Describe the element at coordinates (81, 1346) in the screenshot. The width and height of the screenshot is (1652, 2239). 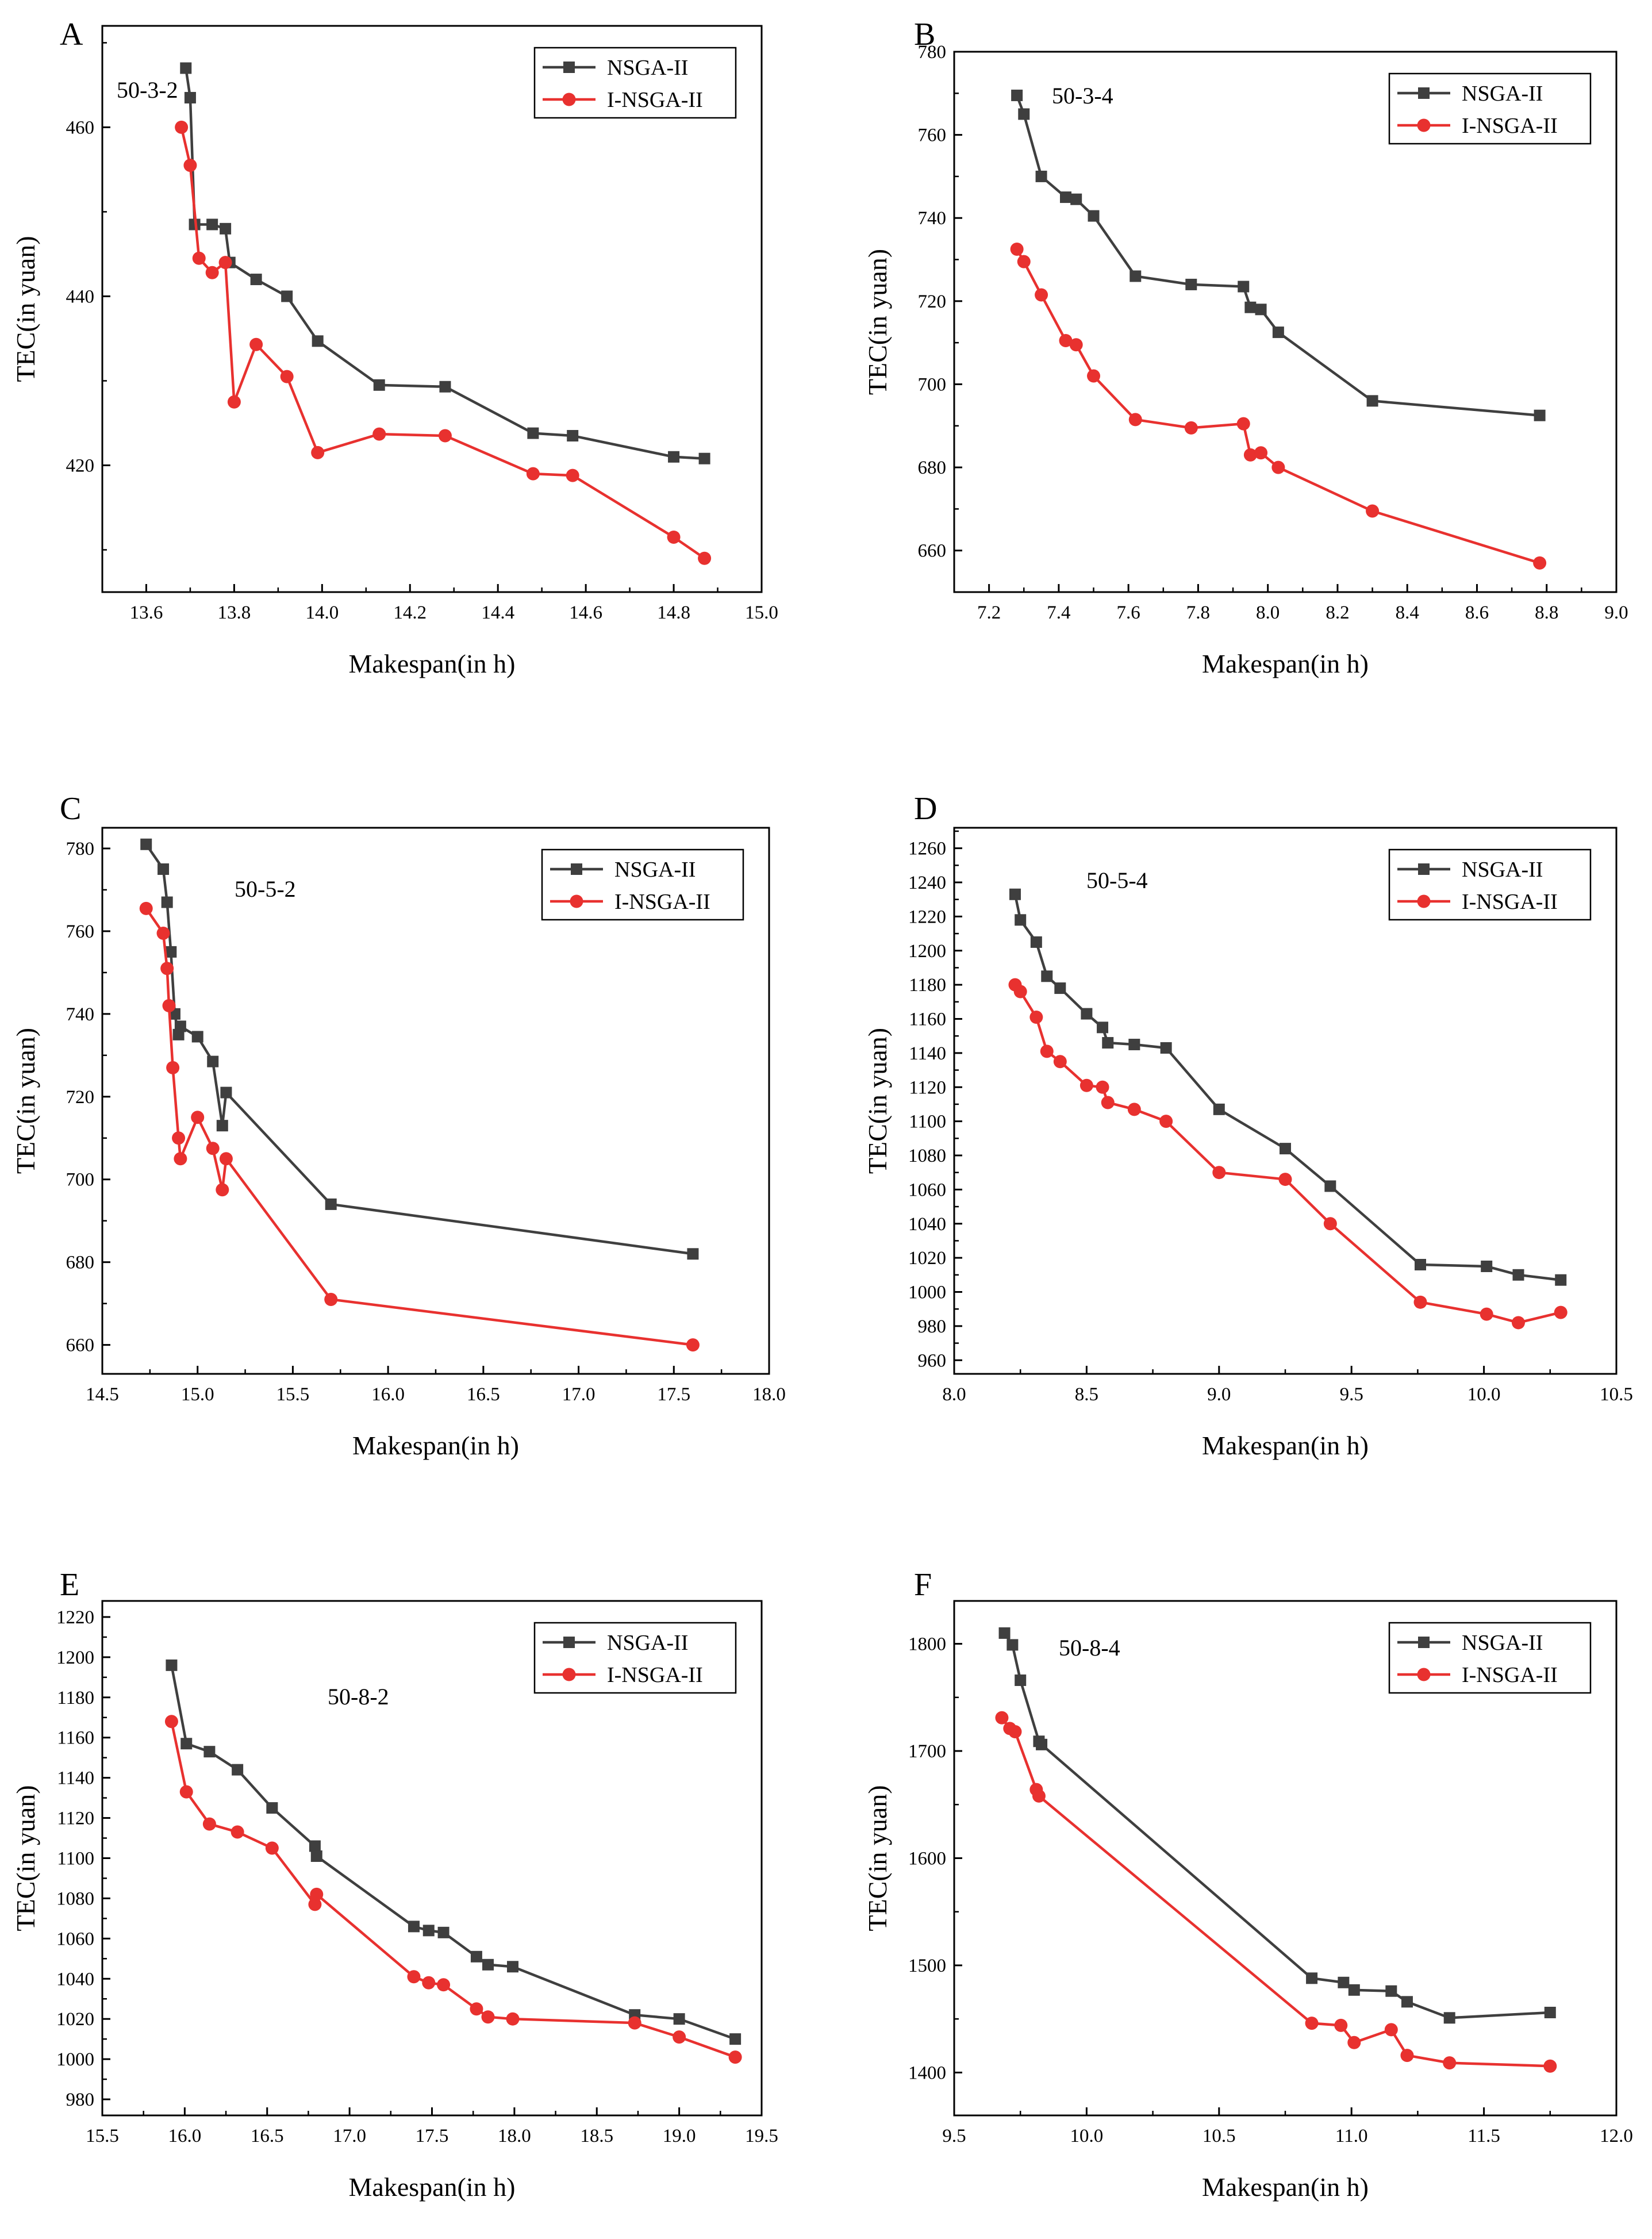
I see `y-tick-label: 660` at that location.